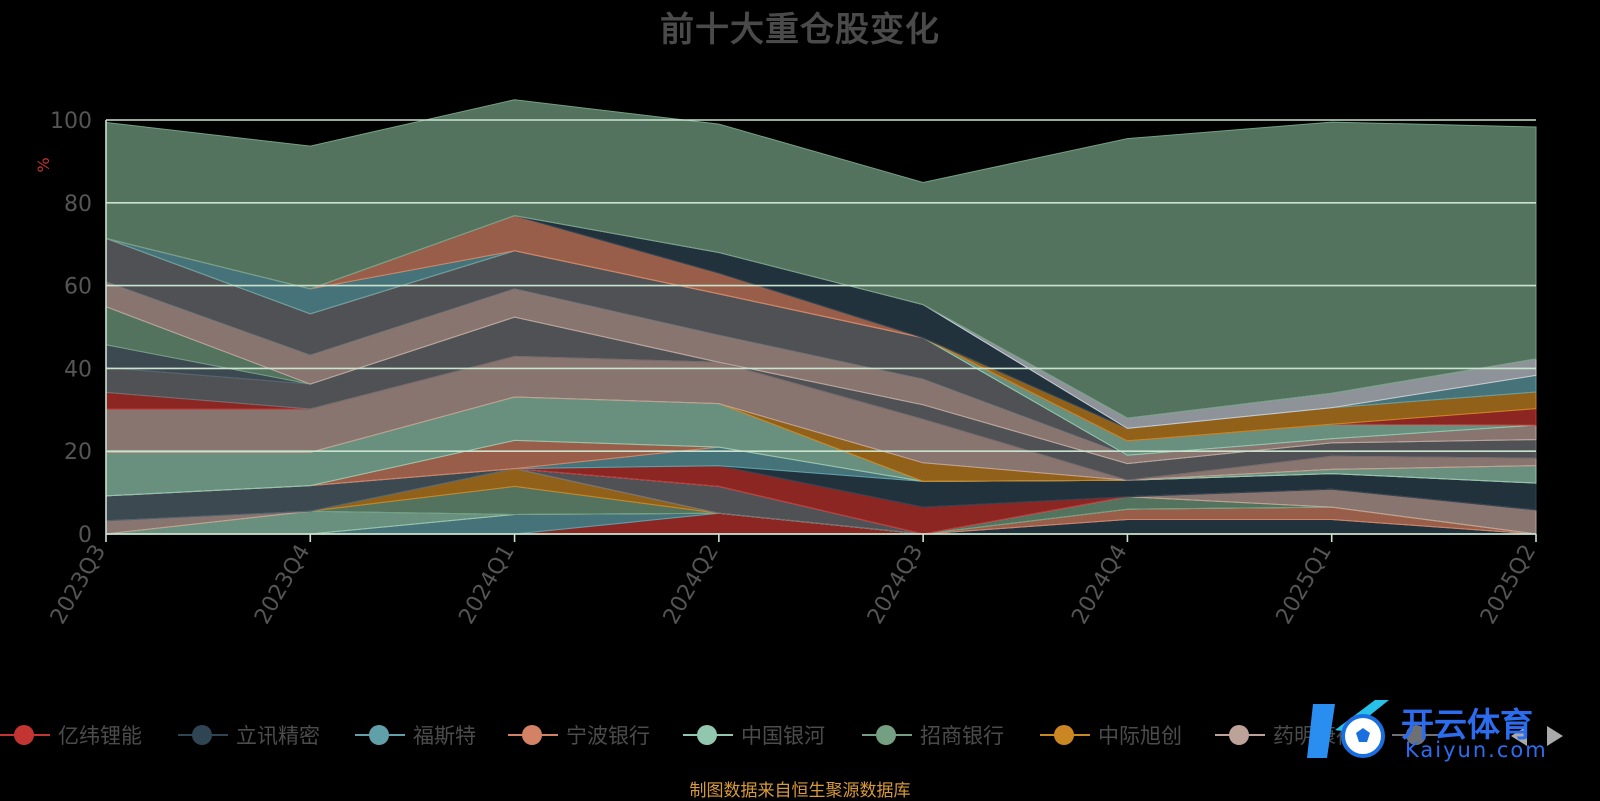  I want to click on x-tick-label: 2024Q2, so click(691, 585).